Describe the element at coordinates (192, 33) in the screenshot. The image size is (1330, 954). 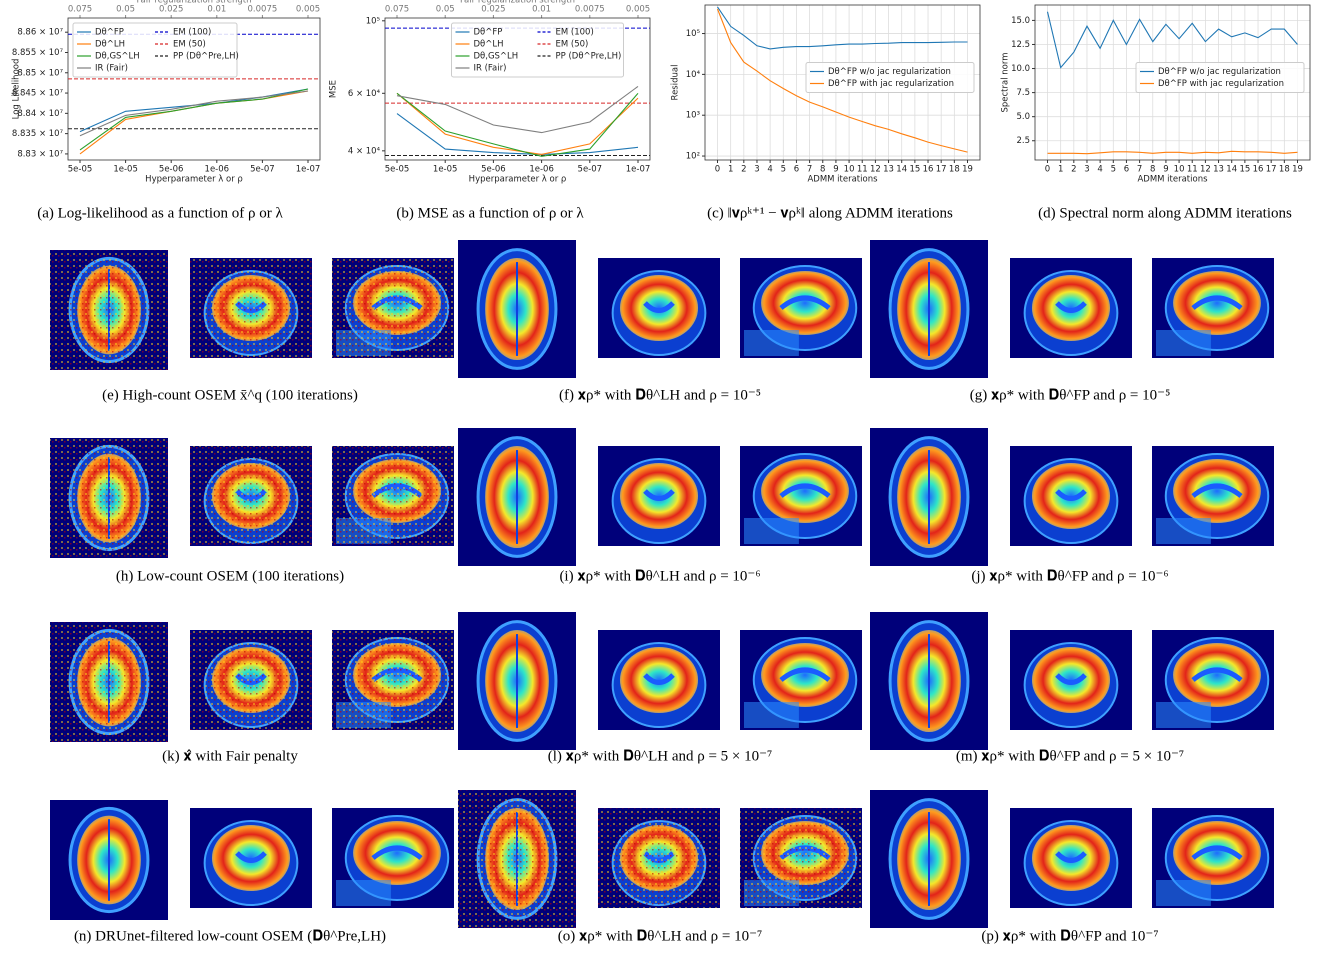
I see `legend-label: EM (100)` at that location.